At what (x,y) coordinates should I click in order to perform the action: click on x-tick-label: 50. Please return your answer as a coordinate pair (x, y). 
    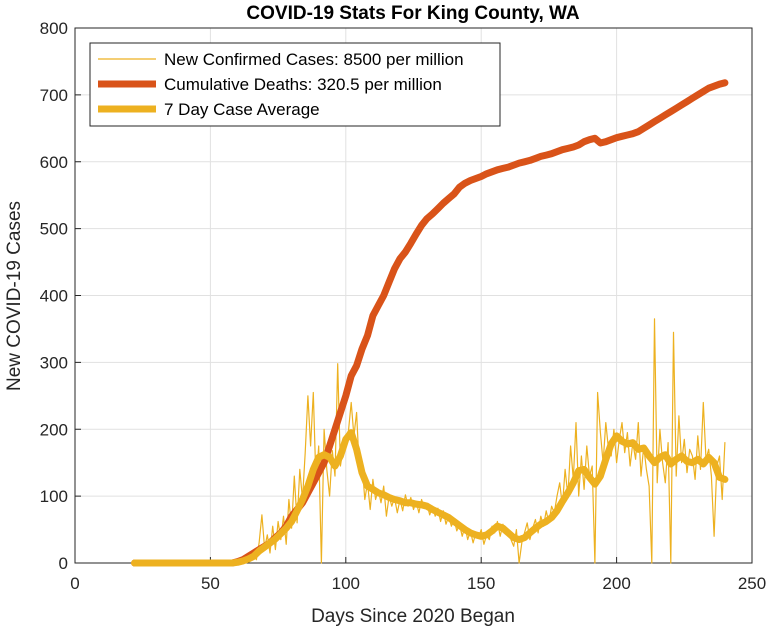
    Looking at the image, I should click on (210, 583).